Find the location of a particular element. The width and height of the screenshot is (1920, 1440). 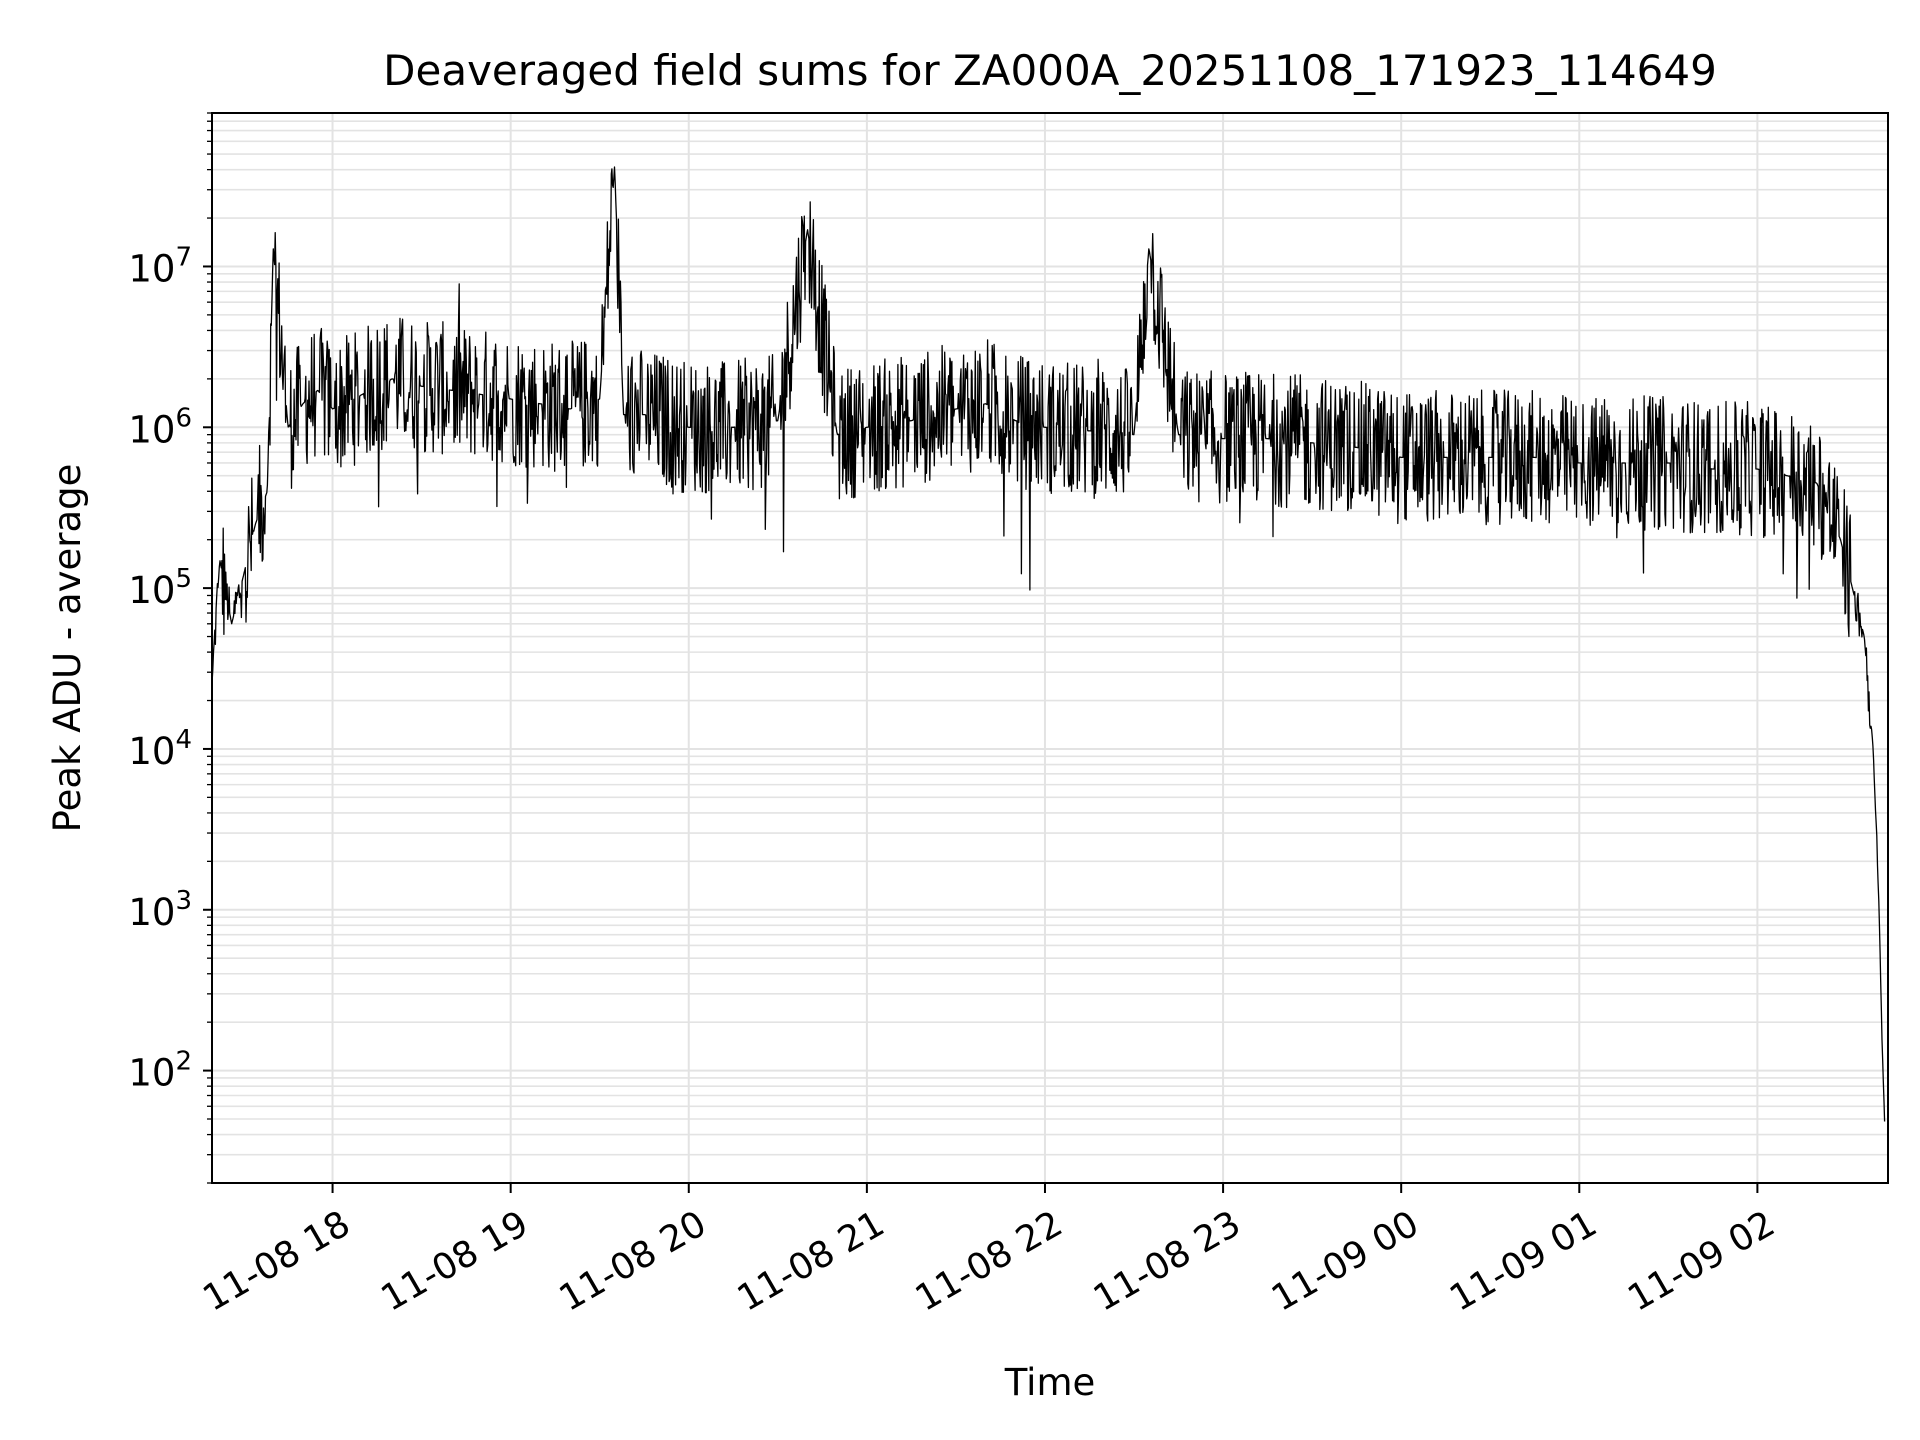

y-tick-exponent: 5 is located at coordinates (183, 579).